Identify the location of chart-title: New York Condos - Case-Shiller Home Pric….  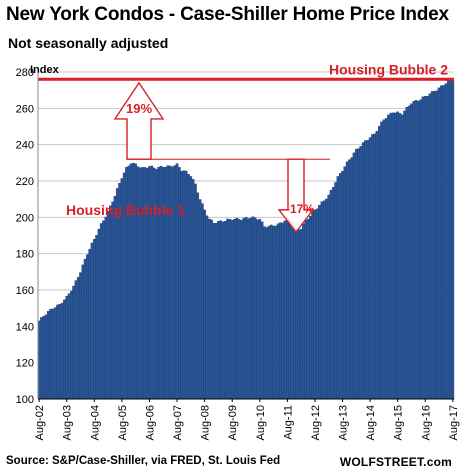
(227, 14).